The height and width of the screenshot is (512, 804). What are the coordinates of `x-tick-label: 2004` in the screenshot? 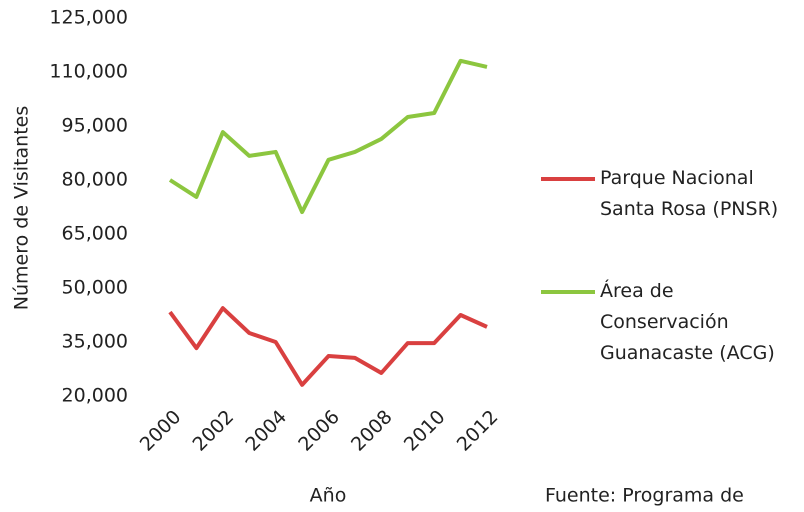 It's located at (266, 431).